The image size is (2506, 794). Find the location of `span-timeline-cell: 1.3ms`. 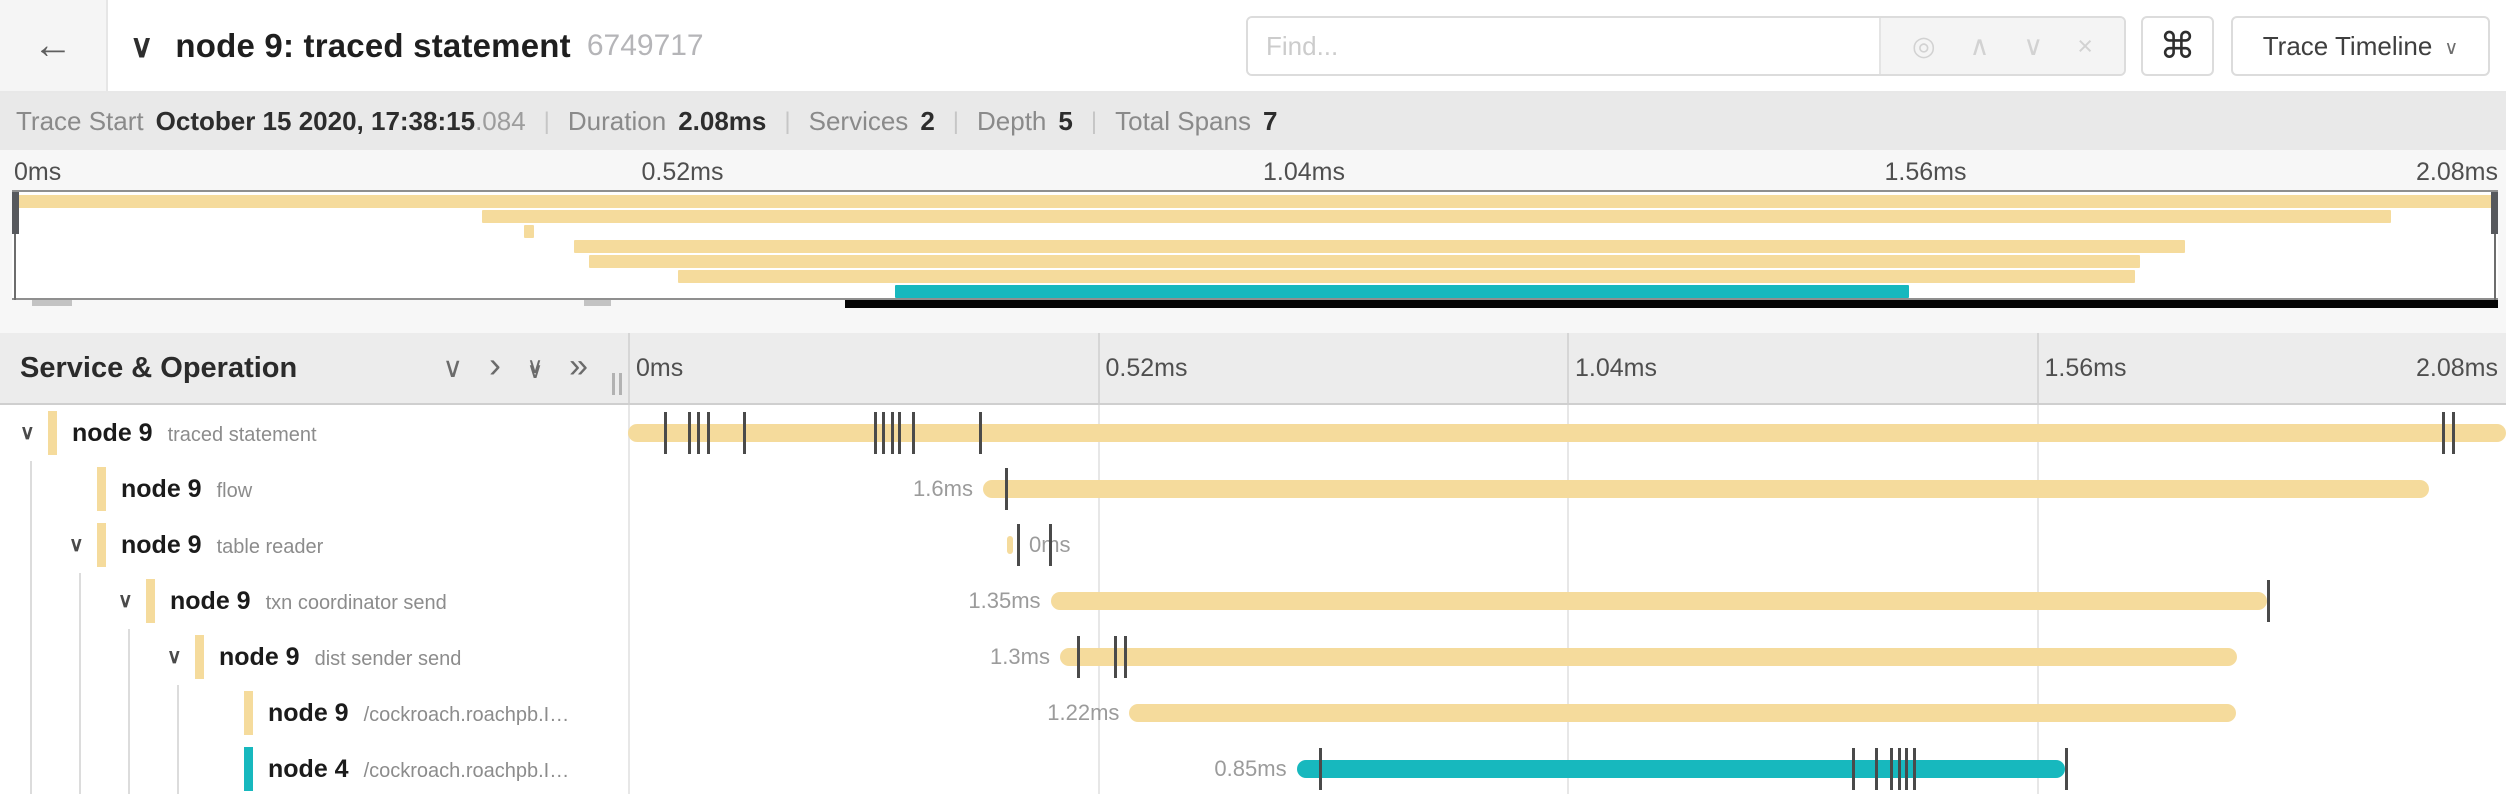

span-timeline-cell: 1.3ms is located at coordinates (1567, 657).